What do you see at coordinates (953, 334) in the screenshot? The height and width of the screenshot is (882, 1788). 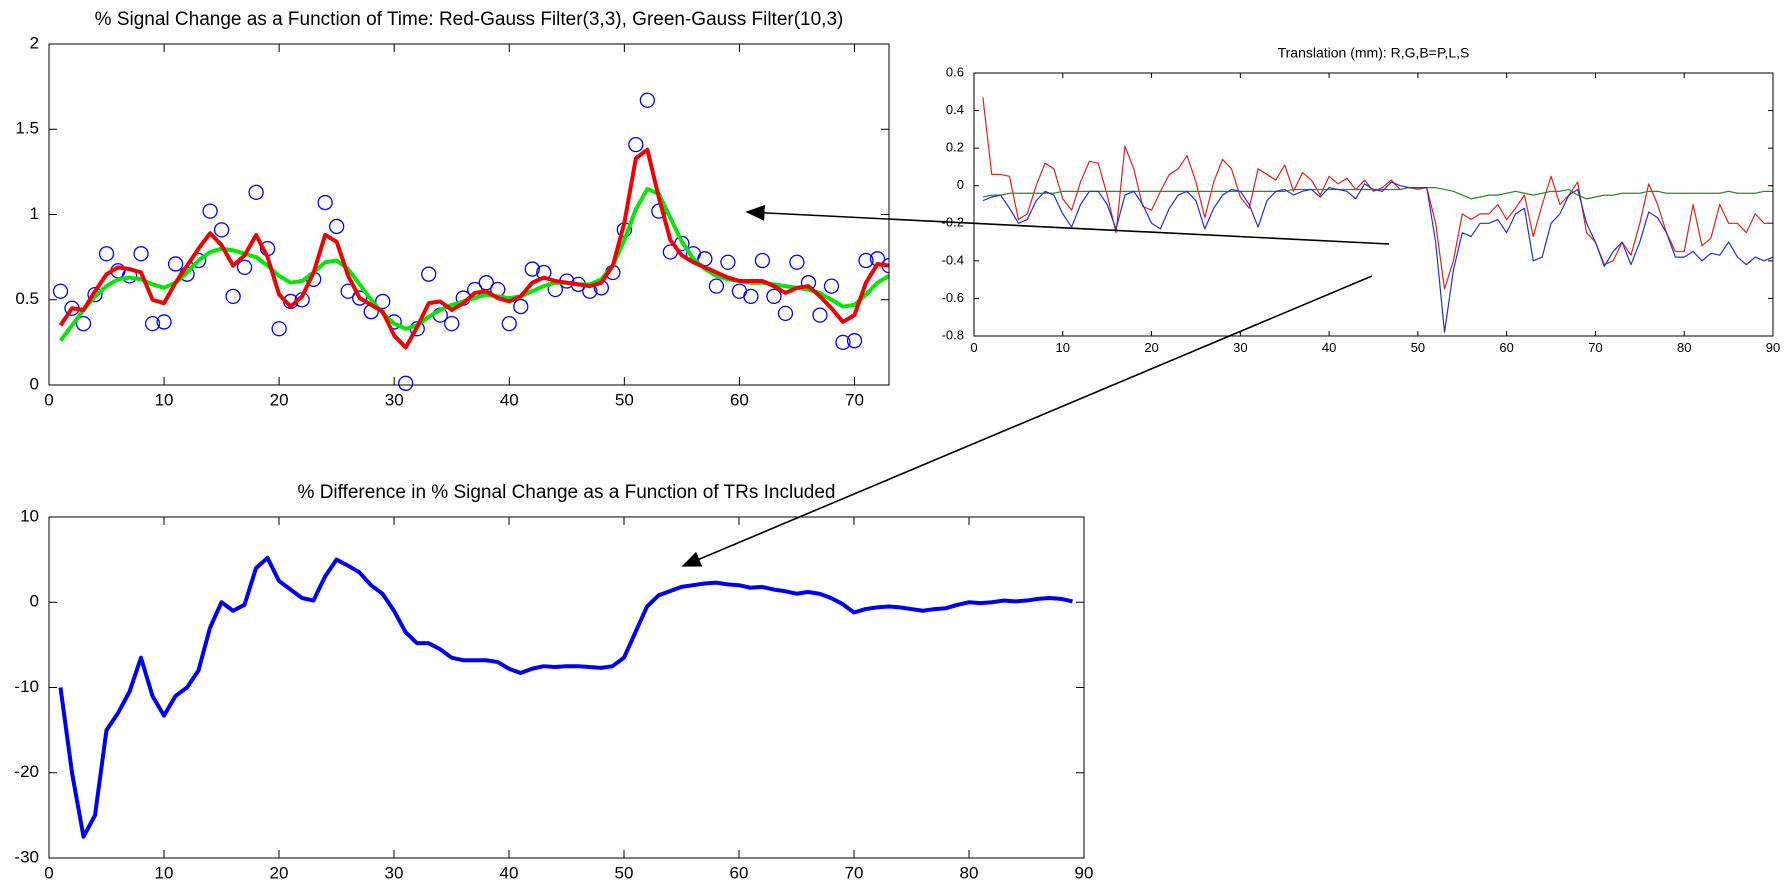 I see `y-tick-label: -0.8` at bounding box center [953, 334].